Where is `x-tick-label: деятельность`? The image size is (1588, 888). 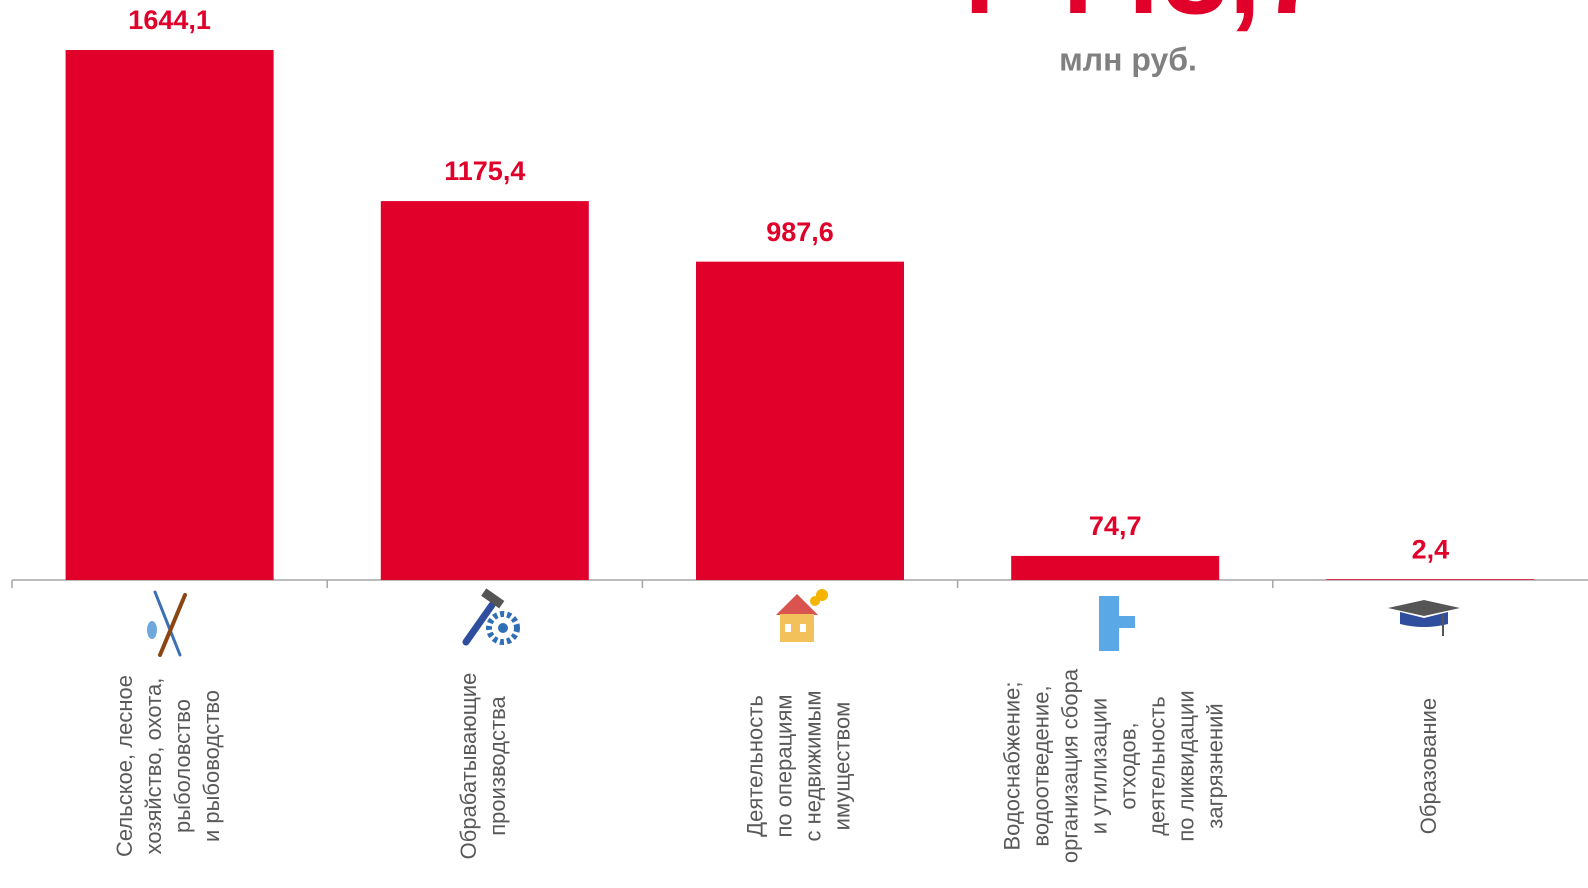
x-tick-label: деятельность is located at coordinates (1157, 766).